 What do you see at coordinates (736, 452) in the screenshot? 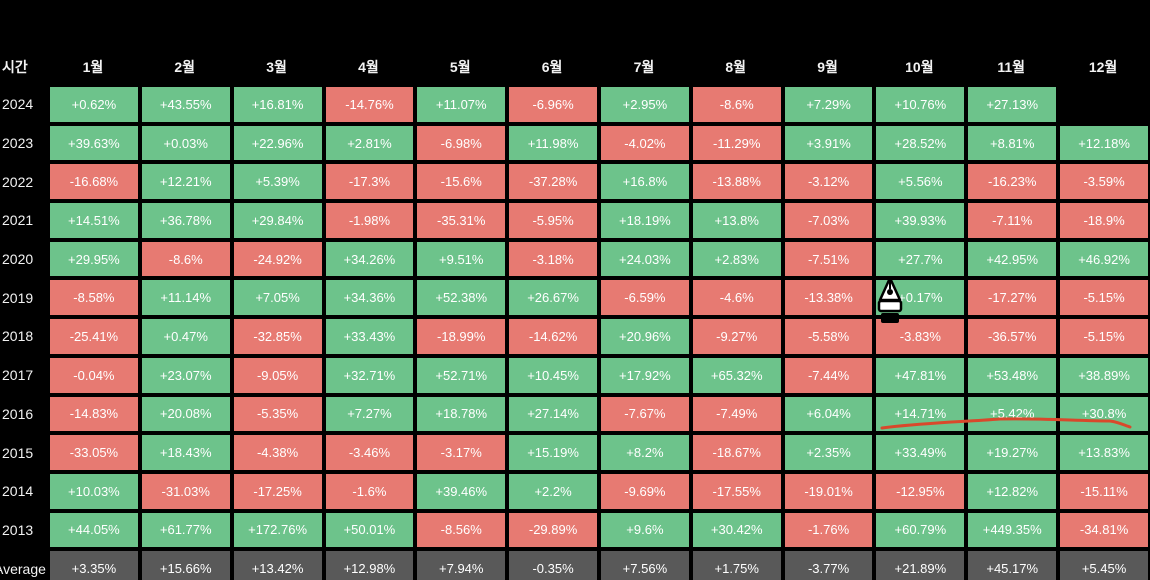
I see `return-cell: -18.67%` at bounding box center [736, 452].